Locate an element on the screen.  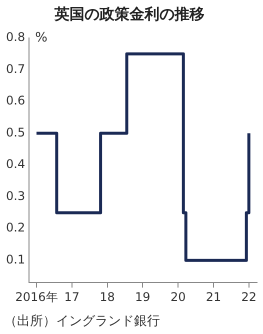
y-tick-label: 0.2 is located at coordinates (16, 227).